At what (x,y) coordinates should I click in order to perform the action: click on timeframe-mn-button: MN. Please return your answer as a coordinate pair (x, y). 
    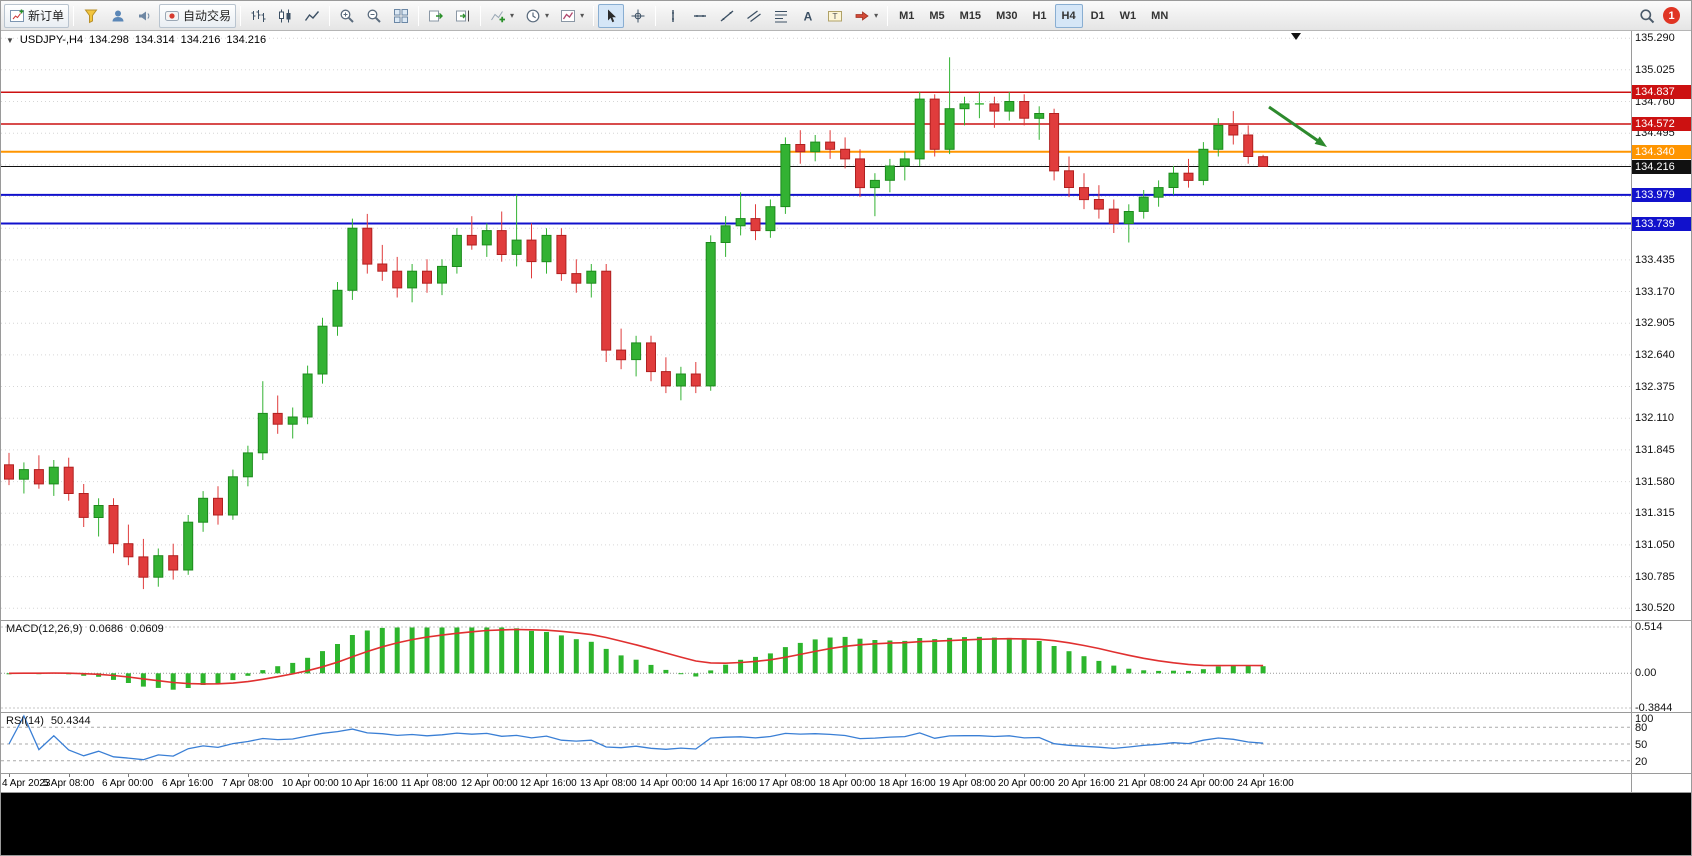
    Looking at the image, I should click on (1160, 15).